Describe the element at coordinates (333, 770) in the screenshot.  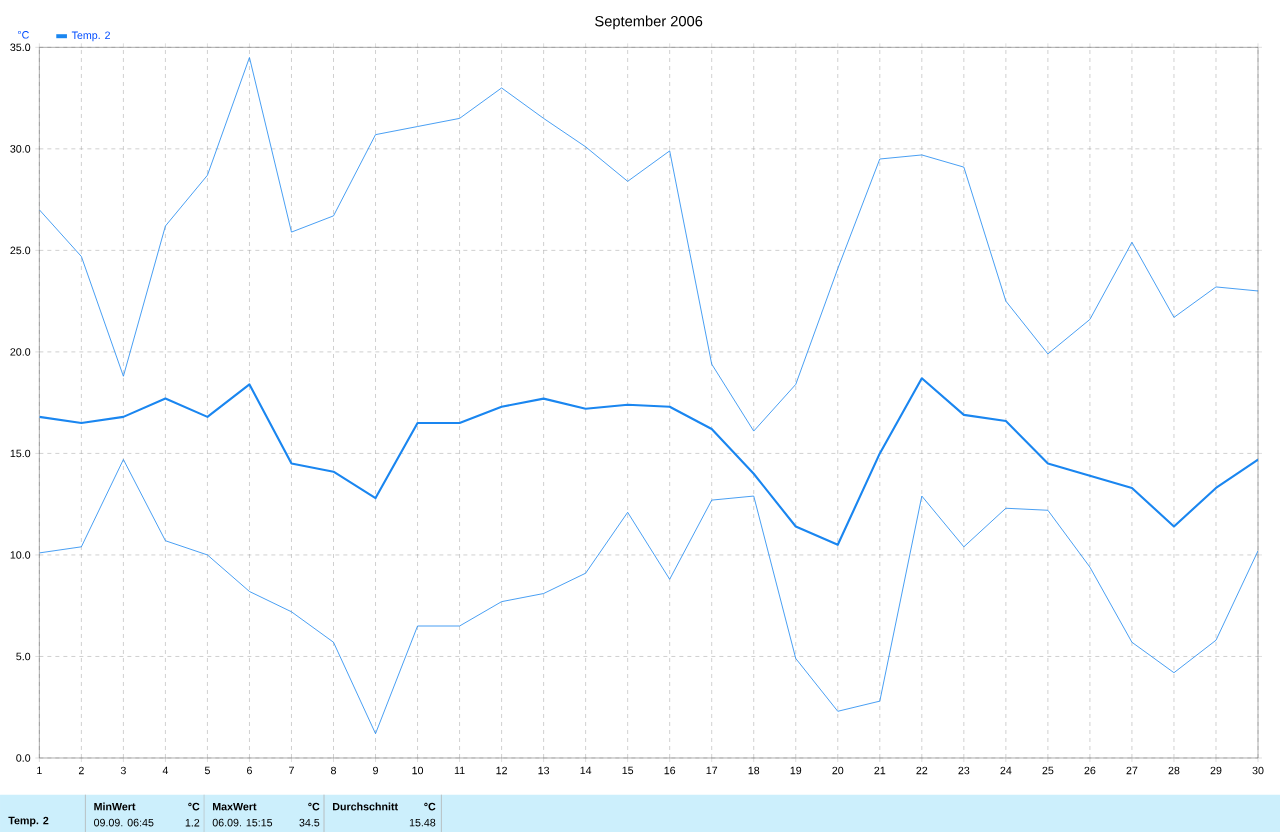
I see `x-tick-label: 8` at that location.